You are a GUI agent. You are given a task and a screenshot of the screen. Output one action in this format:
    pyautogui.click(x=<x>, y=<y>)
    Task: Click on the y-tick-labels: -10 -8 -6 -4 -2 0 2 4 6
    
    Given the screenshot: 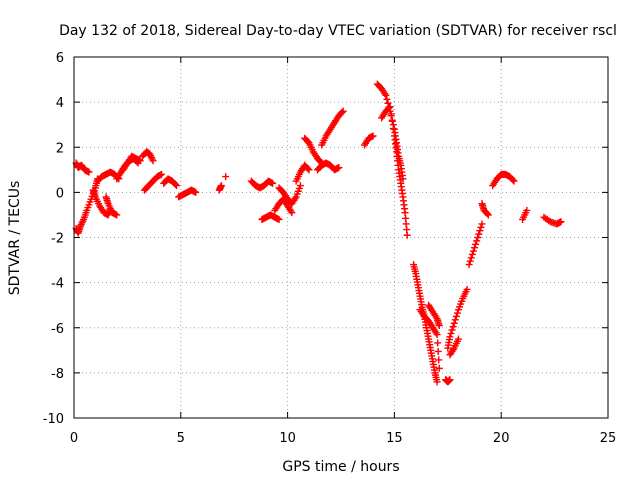 What is the action you would take?
    pyautogui.click(x=53, y=239)
    